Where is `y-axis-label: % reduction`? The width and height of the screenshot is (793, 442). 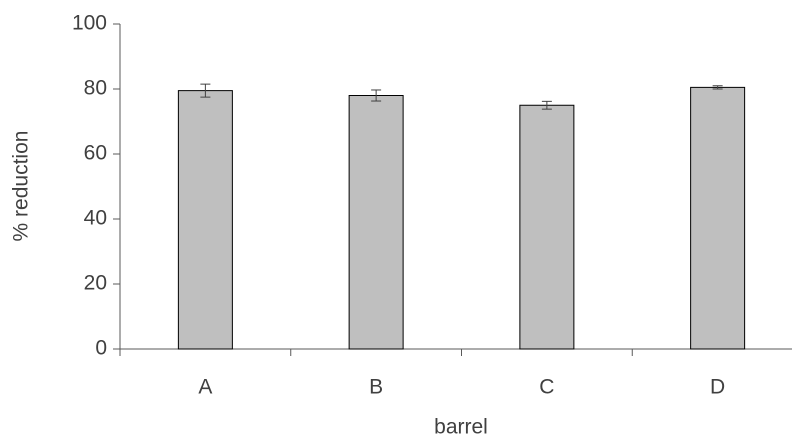 y-axis-label: % reduction is located at coordinates (21, 186).